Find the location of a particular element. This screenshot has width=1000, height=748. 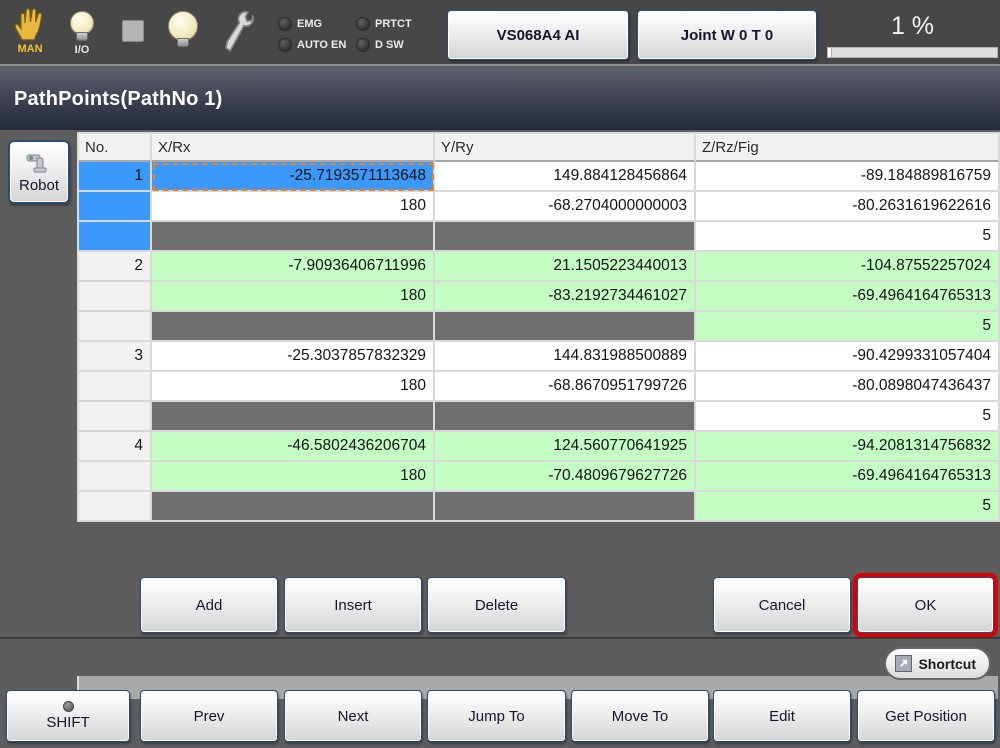

maintenance-button is located at coordinates (240, 31).